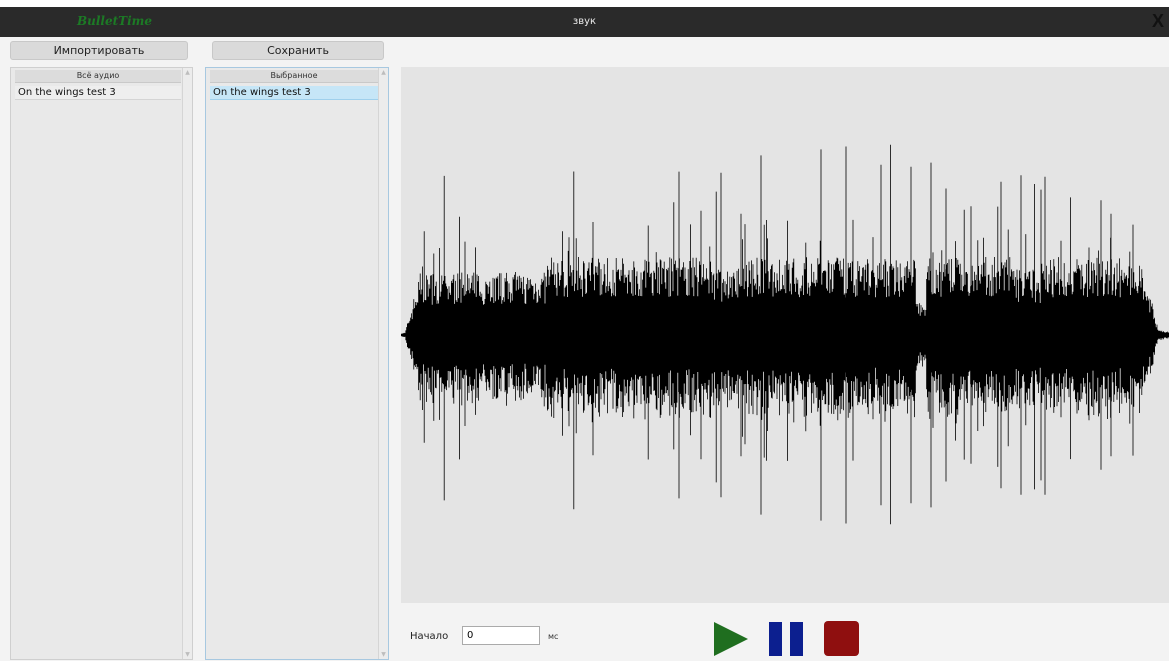 The image size is (1169, 661). What do you see at coordinates (294, 93) in the screenshot?
I see `list-item-selected: On the wings test 3` at bounding box center [294, 93].